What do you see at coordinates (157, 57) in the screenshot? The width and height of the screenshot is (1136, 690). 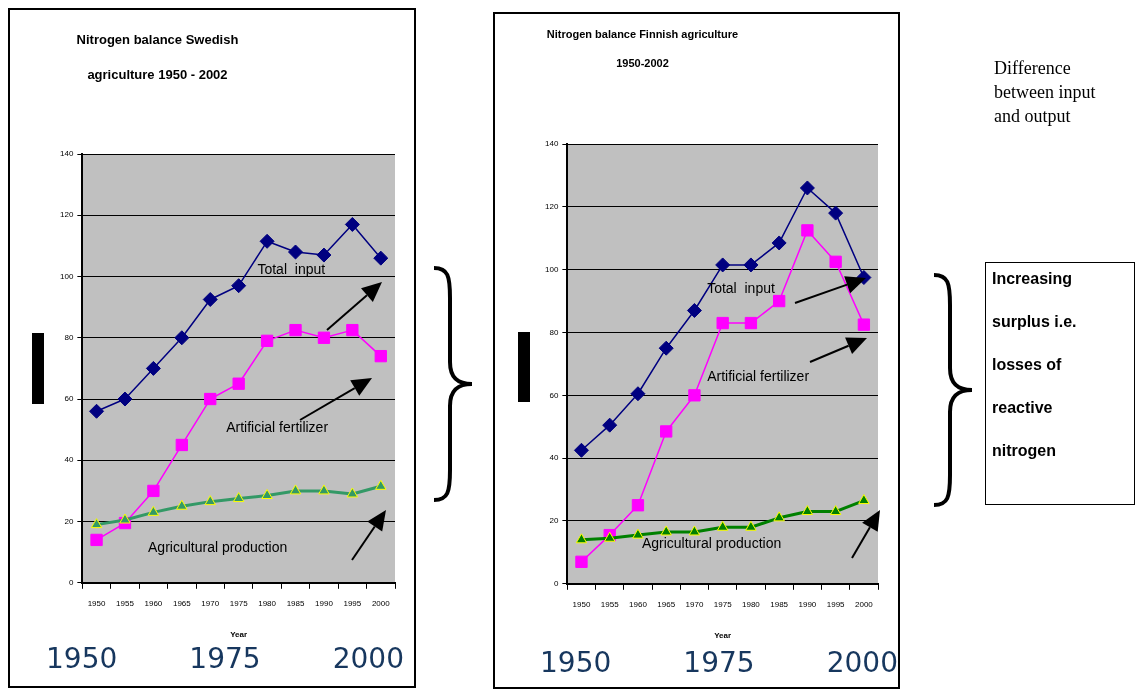 I see `chart-title: Nitrogen balance Swedish agriculture 1950 - 2002` at bounding box center [157, 57].